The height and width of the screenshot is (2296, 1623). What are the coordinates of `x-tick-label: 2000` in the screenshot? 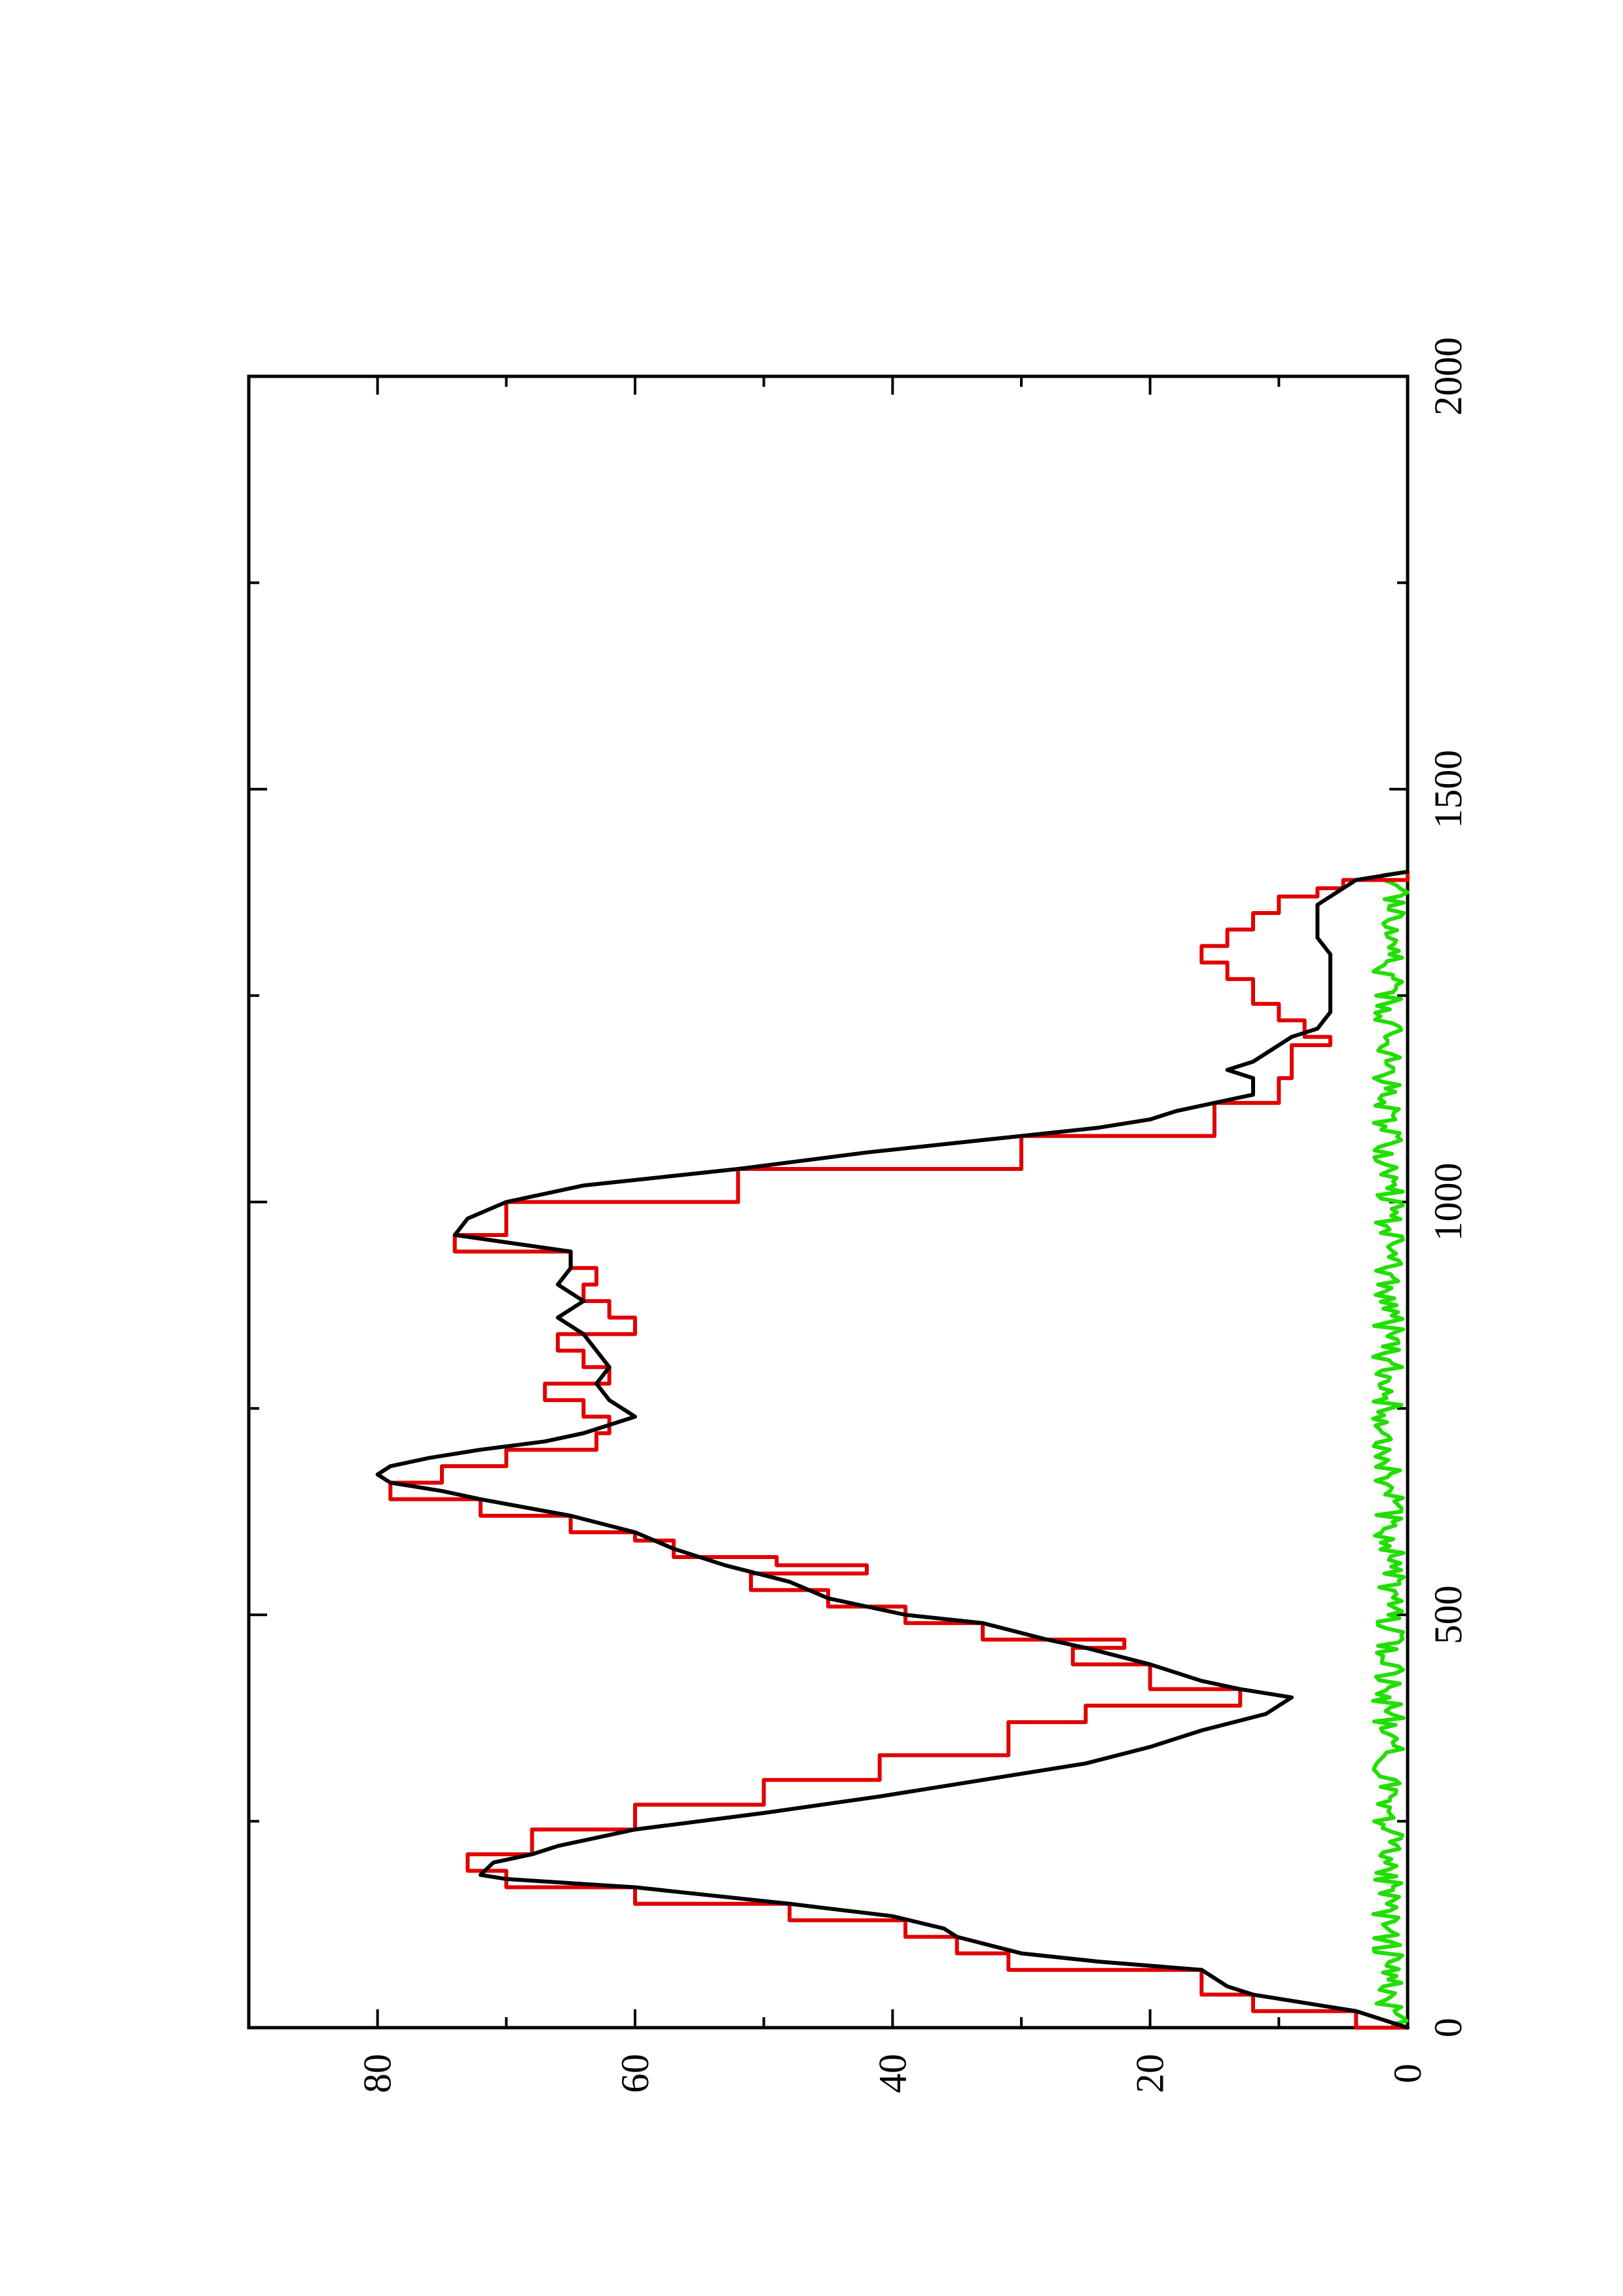 It's located at (1448, 376).